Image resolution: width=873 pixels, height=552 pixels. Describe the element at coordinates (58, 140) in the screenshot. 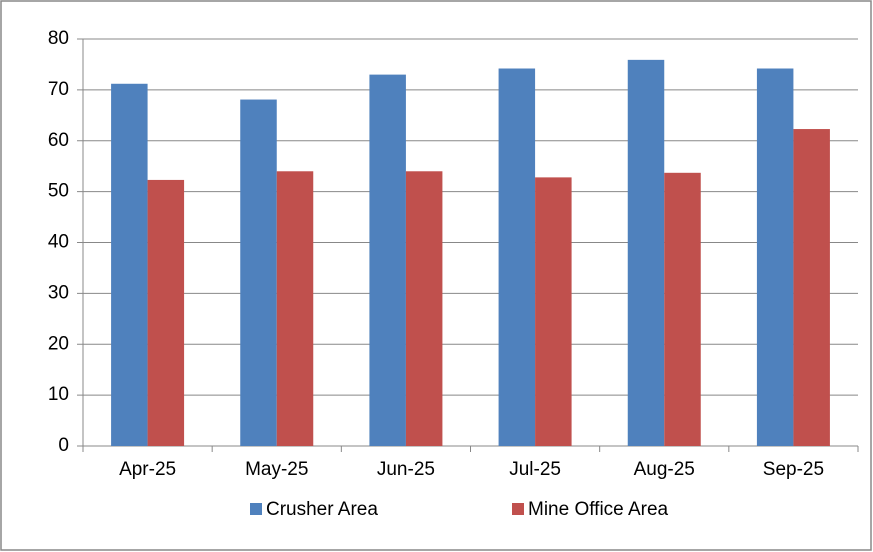

I see `y-tick-label: 60` at that location.